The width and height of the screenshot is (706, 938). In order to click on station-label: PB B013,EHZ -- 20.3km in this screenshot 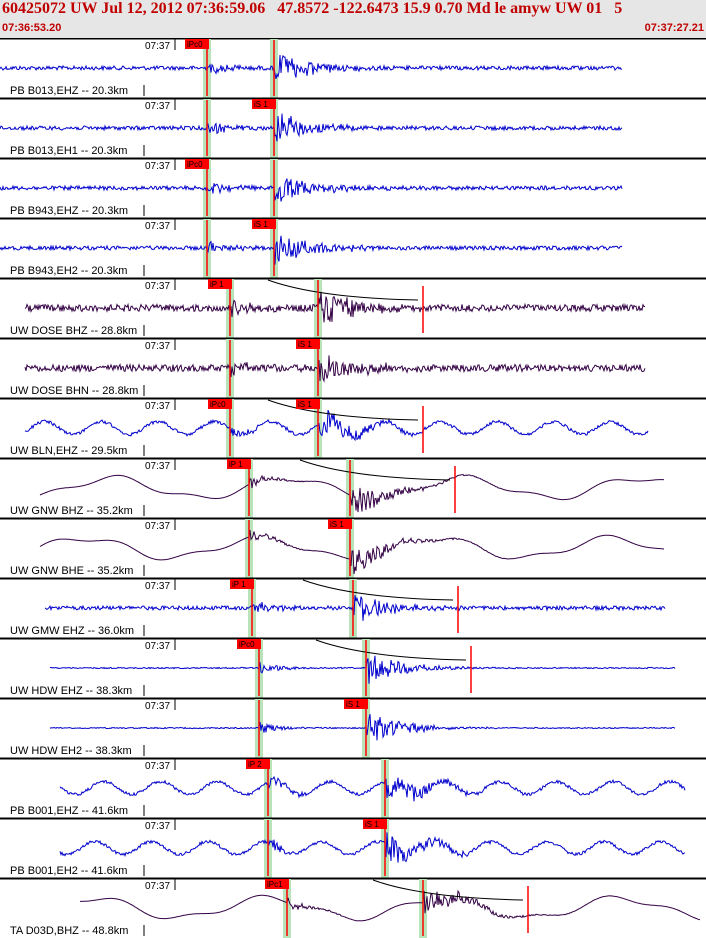, I will do `click(69, 91)`.